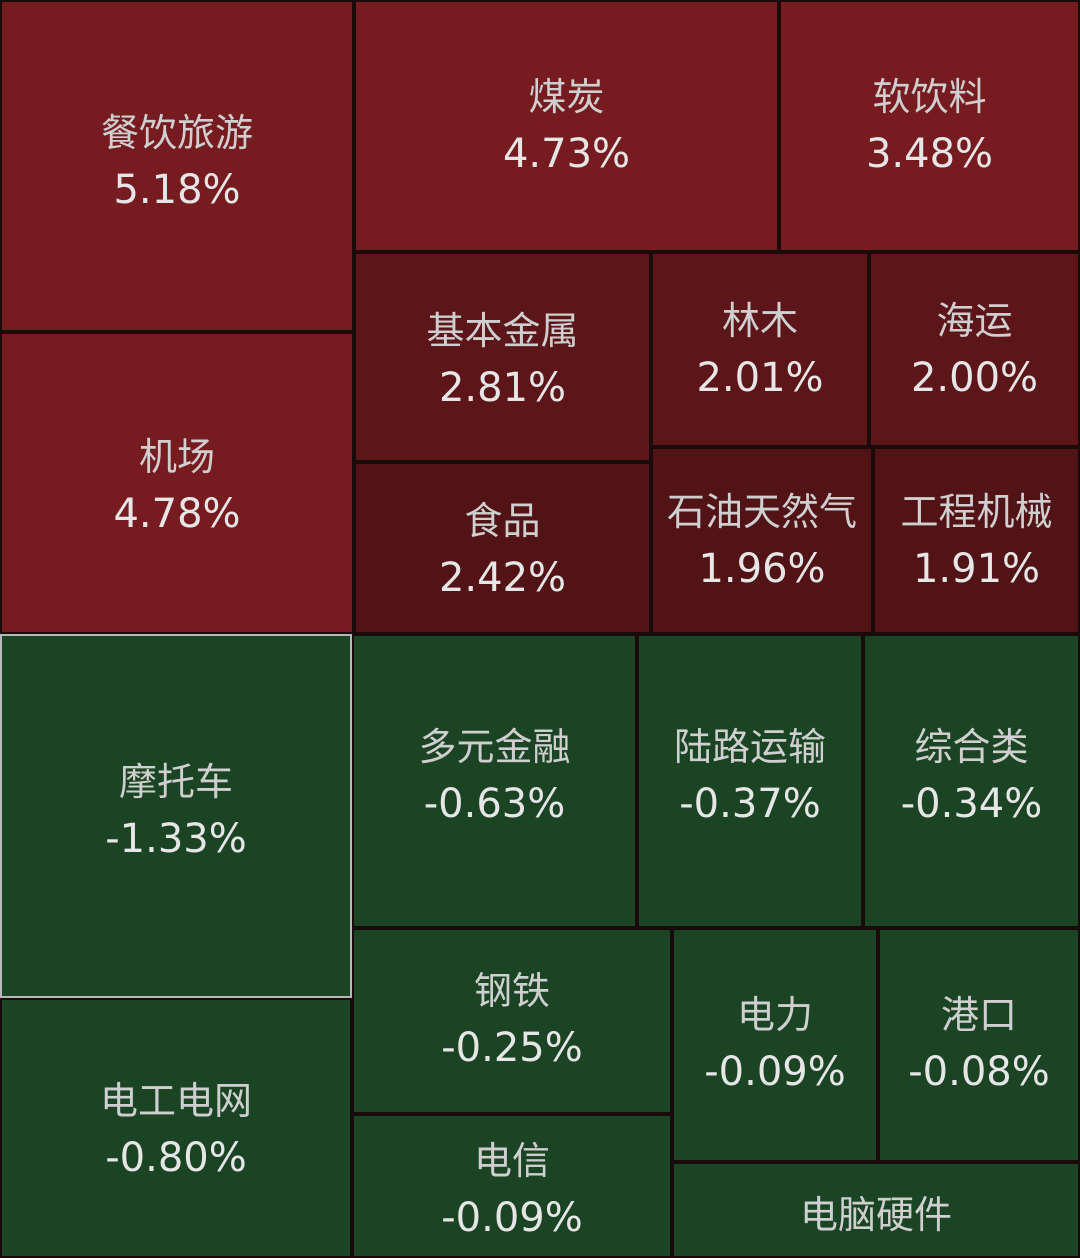 The image size is (1080, 1258). What do you see at coordinates (749, 747) in the screenshot?
I see `tile-name: 陆路运输` at bounding box center [749, 747].